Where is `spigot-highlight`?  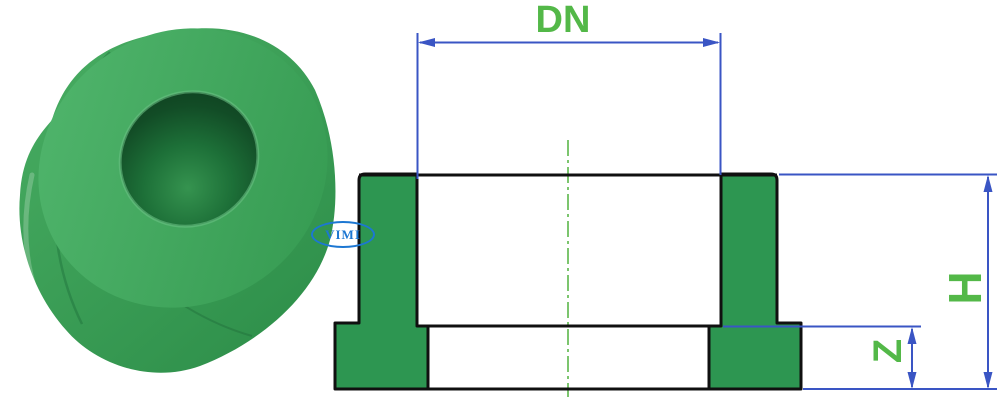 spigot-highlight is located at coordinates (39, 248).